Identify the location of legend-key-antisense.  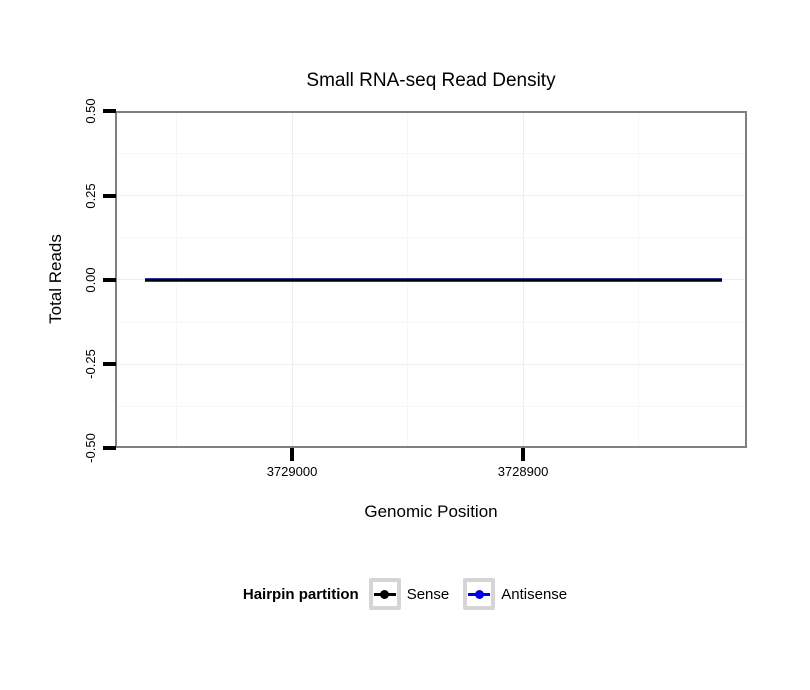
(479, 594).